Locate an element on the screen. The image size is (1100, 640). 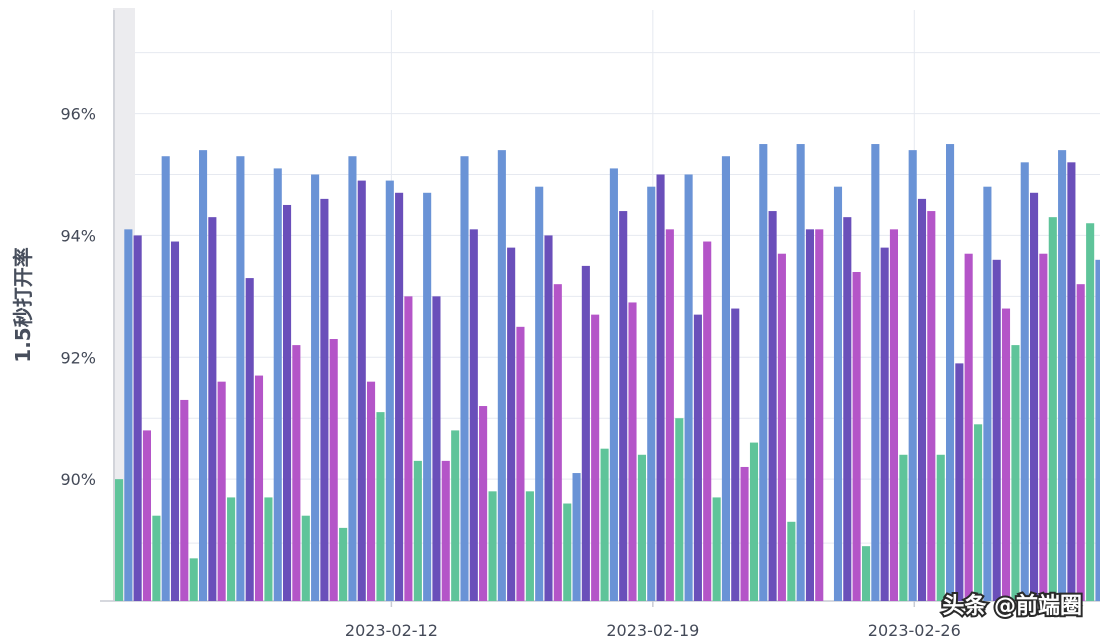
bar-s1-g6 is located at coordinates (352, 378).